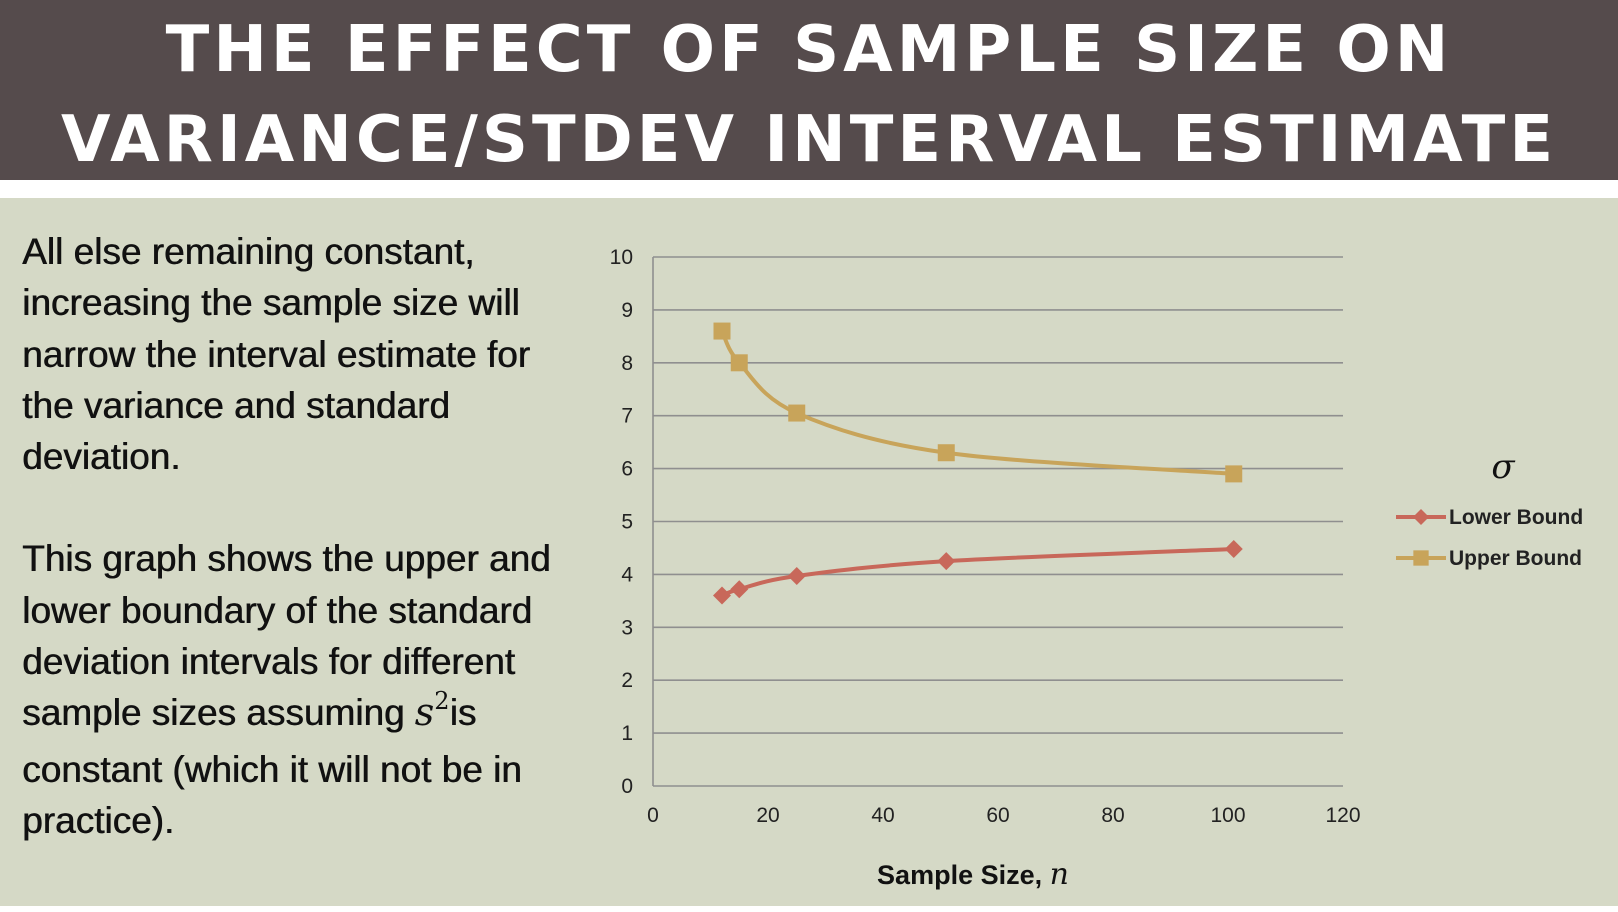 This screenshot has height=912, width=1618. Describe the element at coordinates (963, 875) in the screenshot. I see `x-axis-label-text: Sample Size,` at that location.